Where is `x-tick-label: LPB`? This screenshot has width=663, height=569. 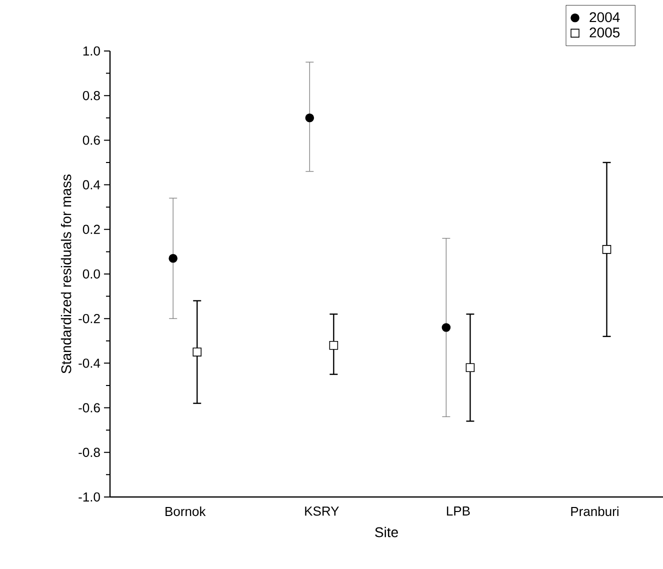 x-tick-label: LPB is located at coordinates (458, 511).